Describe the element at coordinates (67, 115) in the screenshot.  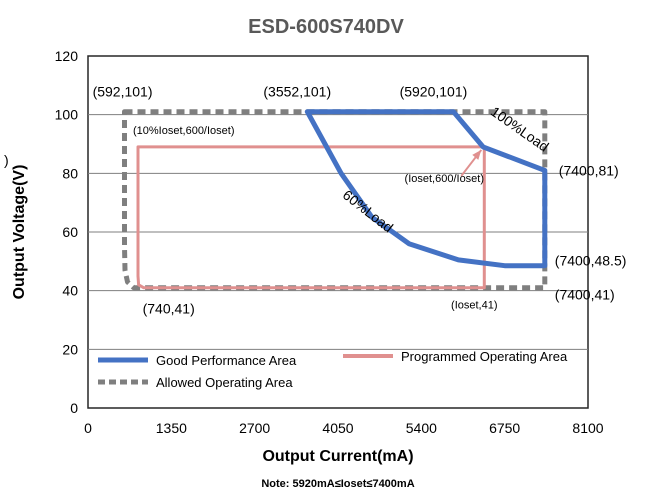
I see `y-tick-label: 100` at that location.